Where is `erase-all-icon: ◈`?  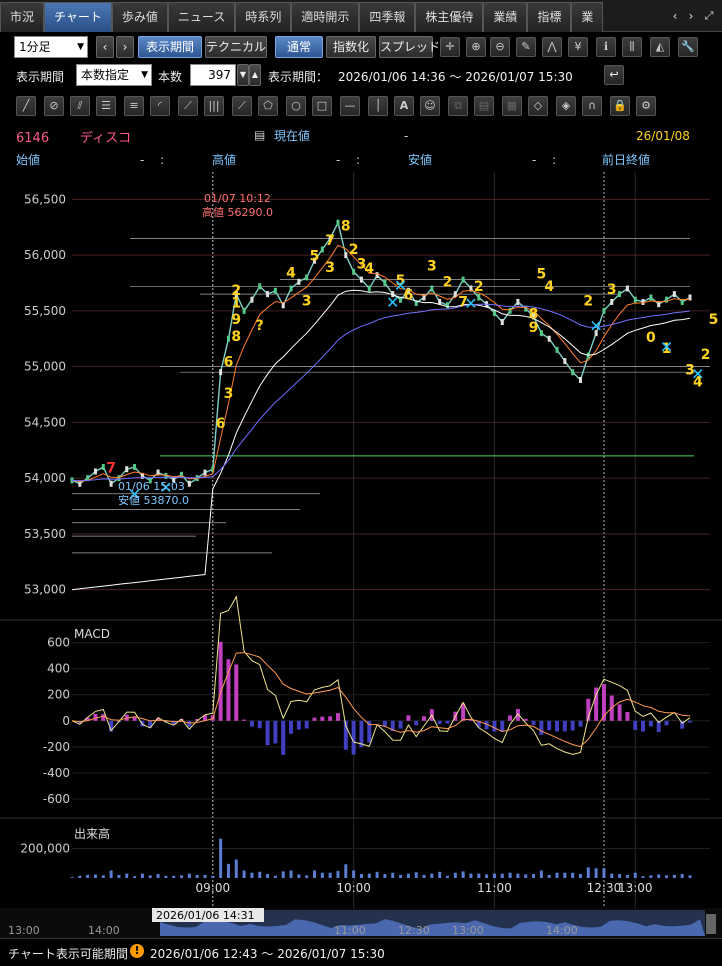 erase-all-icon: ◈ is located at coordinates (566, 106).